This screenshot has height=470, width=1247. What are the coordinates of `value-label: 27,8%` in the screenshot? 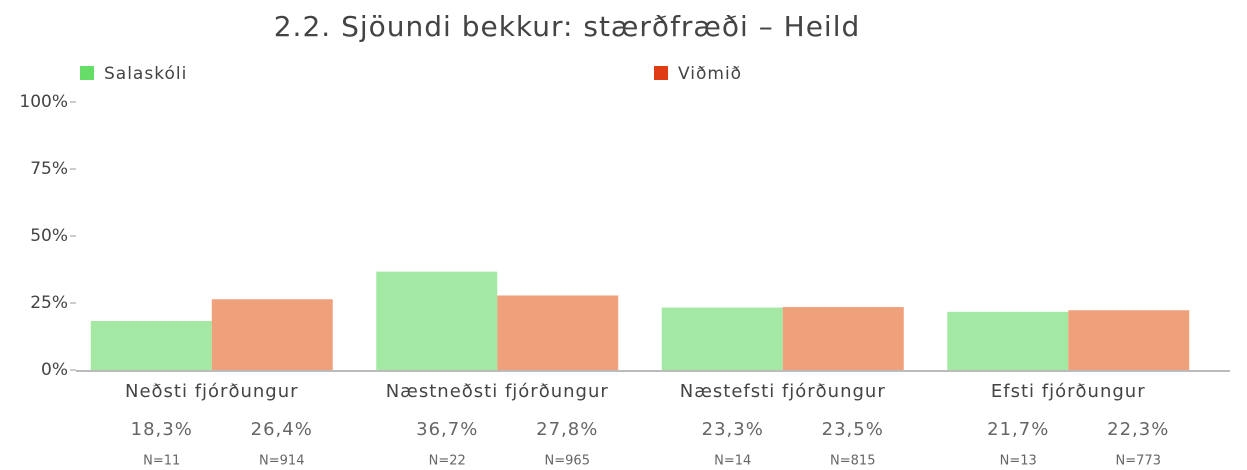 It's located at (567, 429).